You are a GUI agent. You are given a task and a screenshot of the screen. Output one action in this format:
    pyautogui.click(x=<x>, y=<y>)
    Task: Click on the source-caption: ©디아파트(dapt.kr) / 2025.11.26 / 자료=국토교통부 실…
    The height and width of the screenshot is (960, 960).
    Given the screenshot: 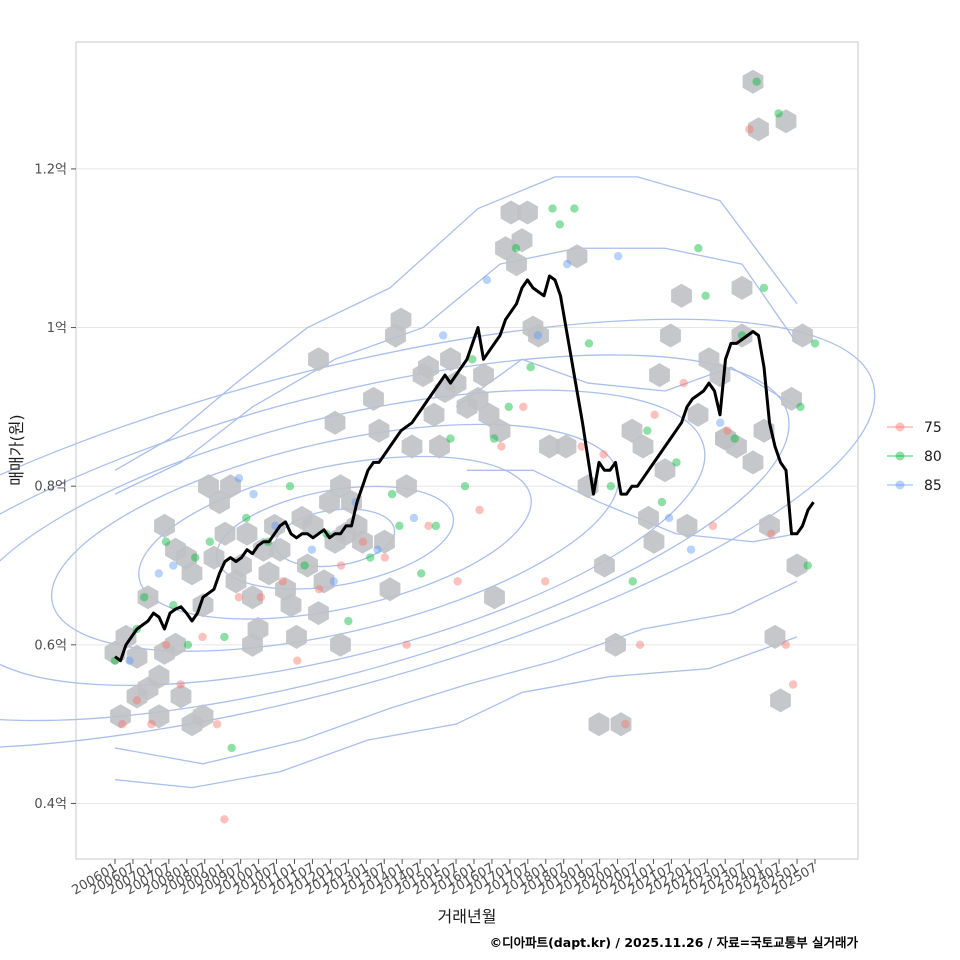 What is the action you would take?
    pyautogui.click(x=674, y=942)
    